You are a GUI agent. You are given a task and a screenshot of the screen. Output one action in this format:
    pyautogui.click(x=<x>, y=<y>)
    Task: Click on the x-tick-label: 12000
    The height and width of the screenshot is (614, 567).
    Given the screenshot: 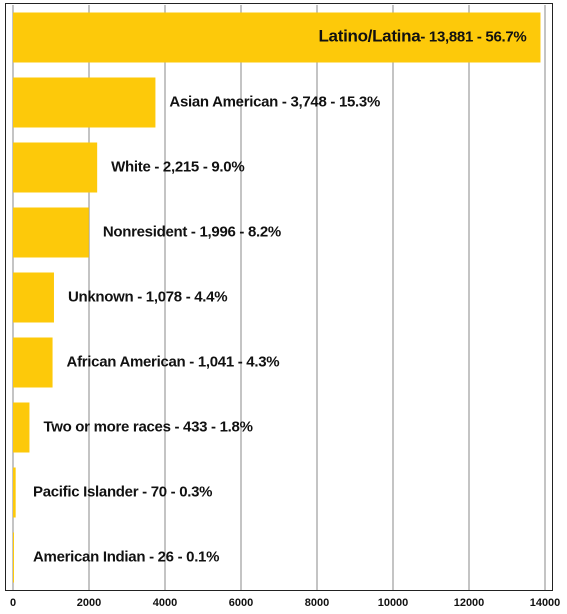 What is the action you would take?
    pyautogui.click(x=469, y=603)
    